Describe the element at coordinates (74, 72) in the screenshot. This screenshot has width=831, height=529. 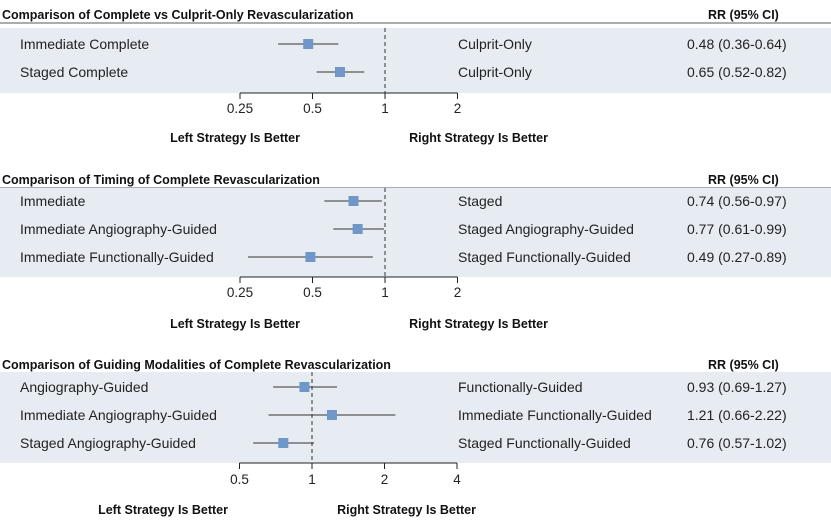
I see `left-strategy-label: Staged Complete` at that location.